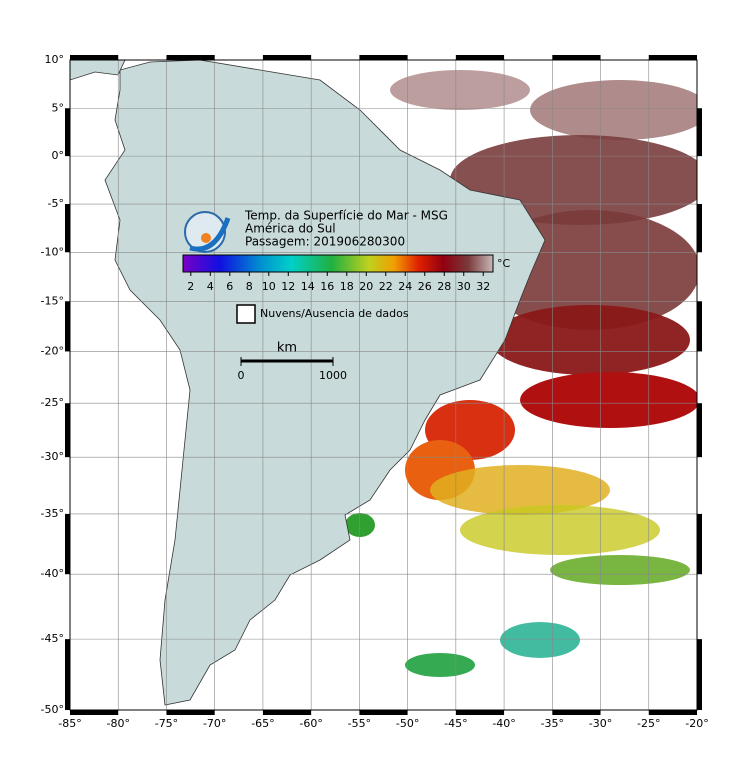  I want to click on lon-tick-label: -75°, so click(166, 723).